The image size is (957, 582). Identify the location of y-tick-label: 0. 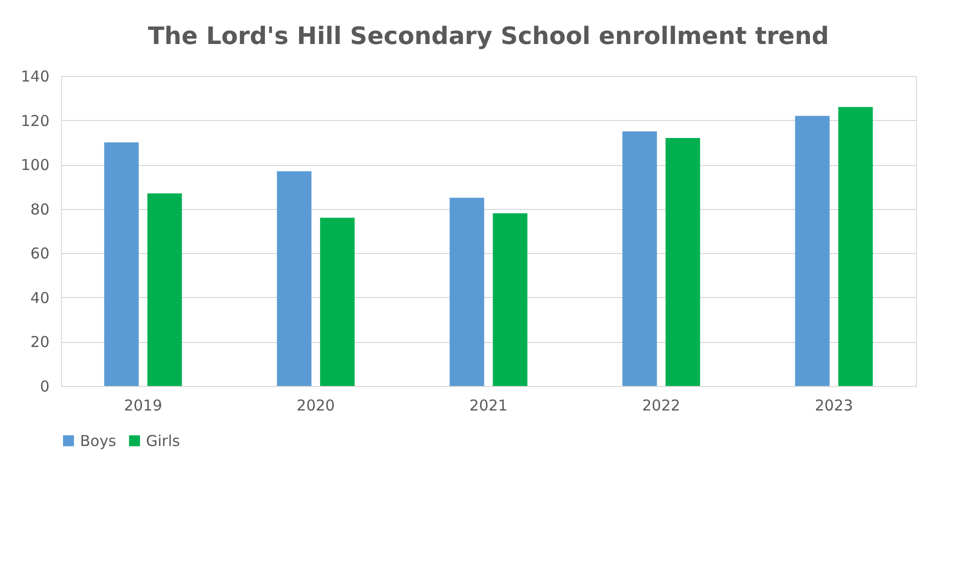
(45, 387).